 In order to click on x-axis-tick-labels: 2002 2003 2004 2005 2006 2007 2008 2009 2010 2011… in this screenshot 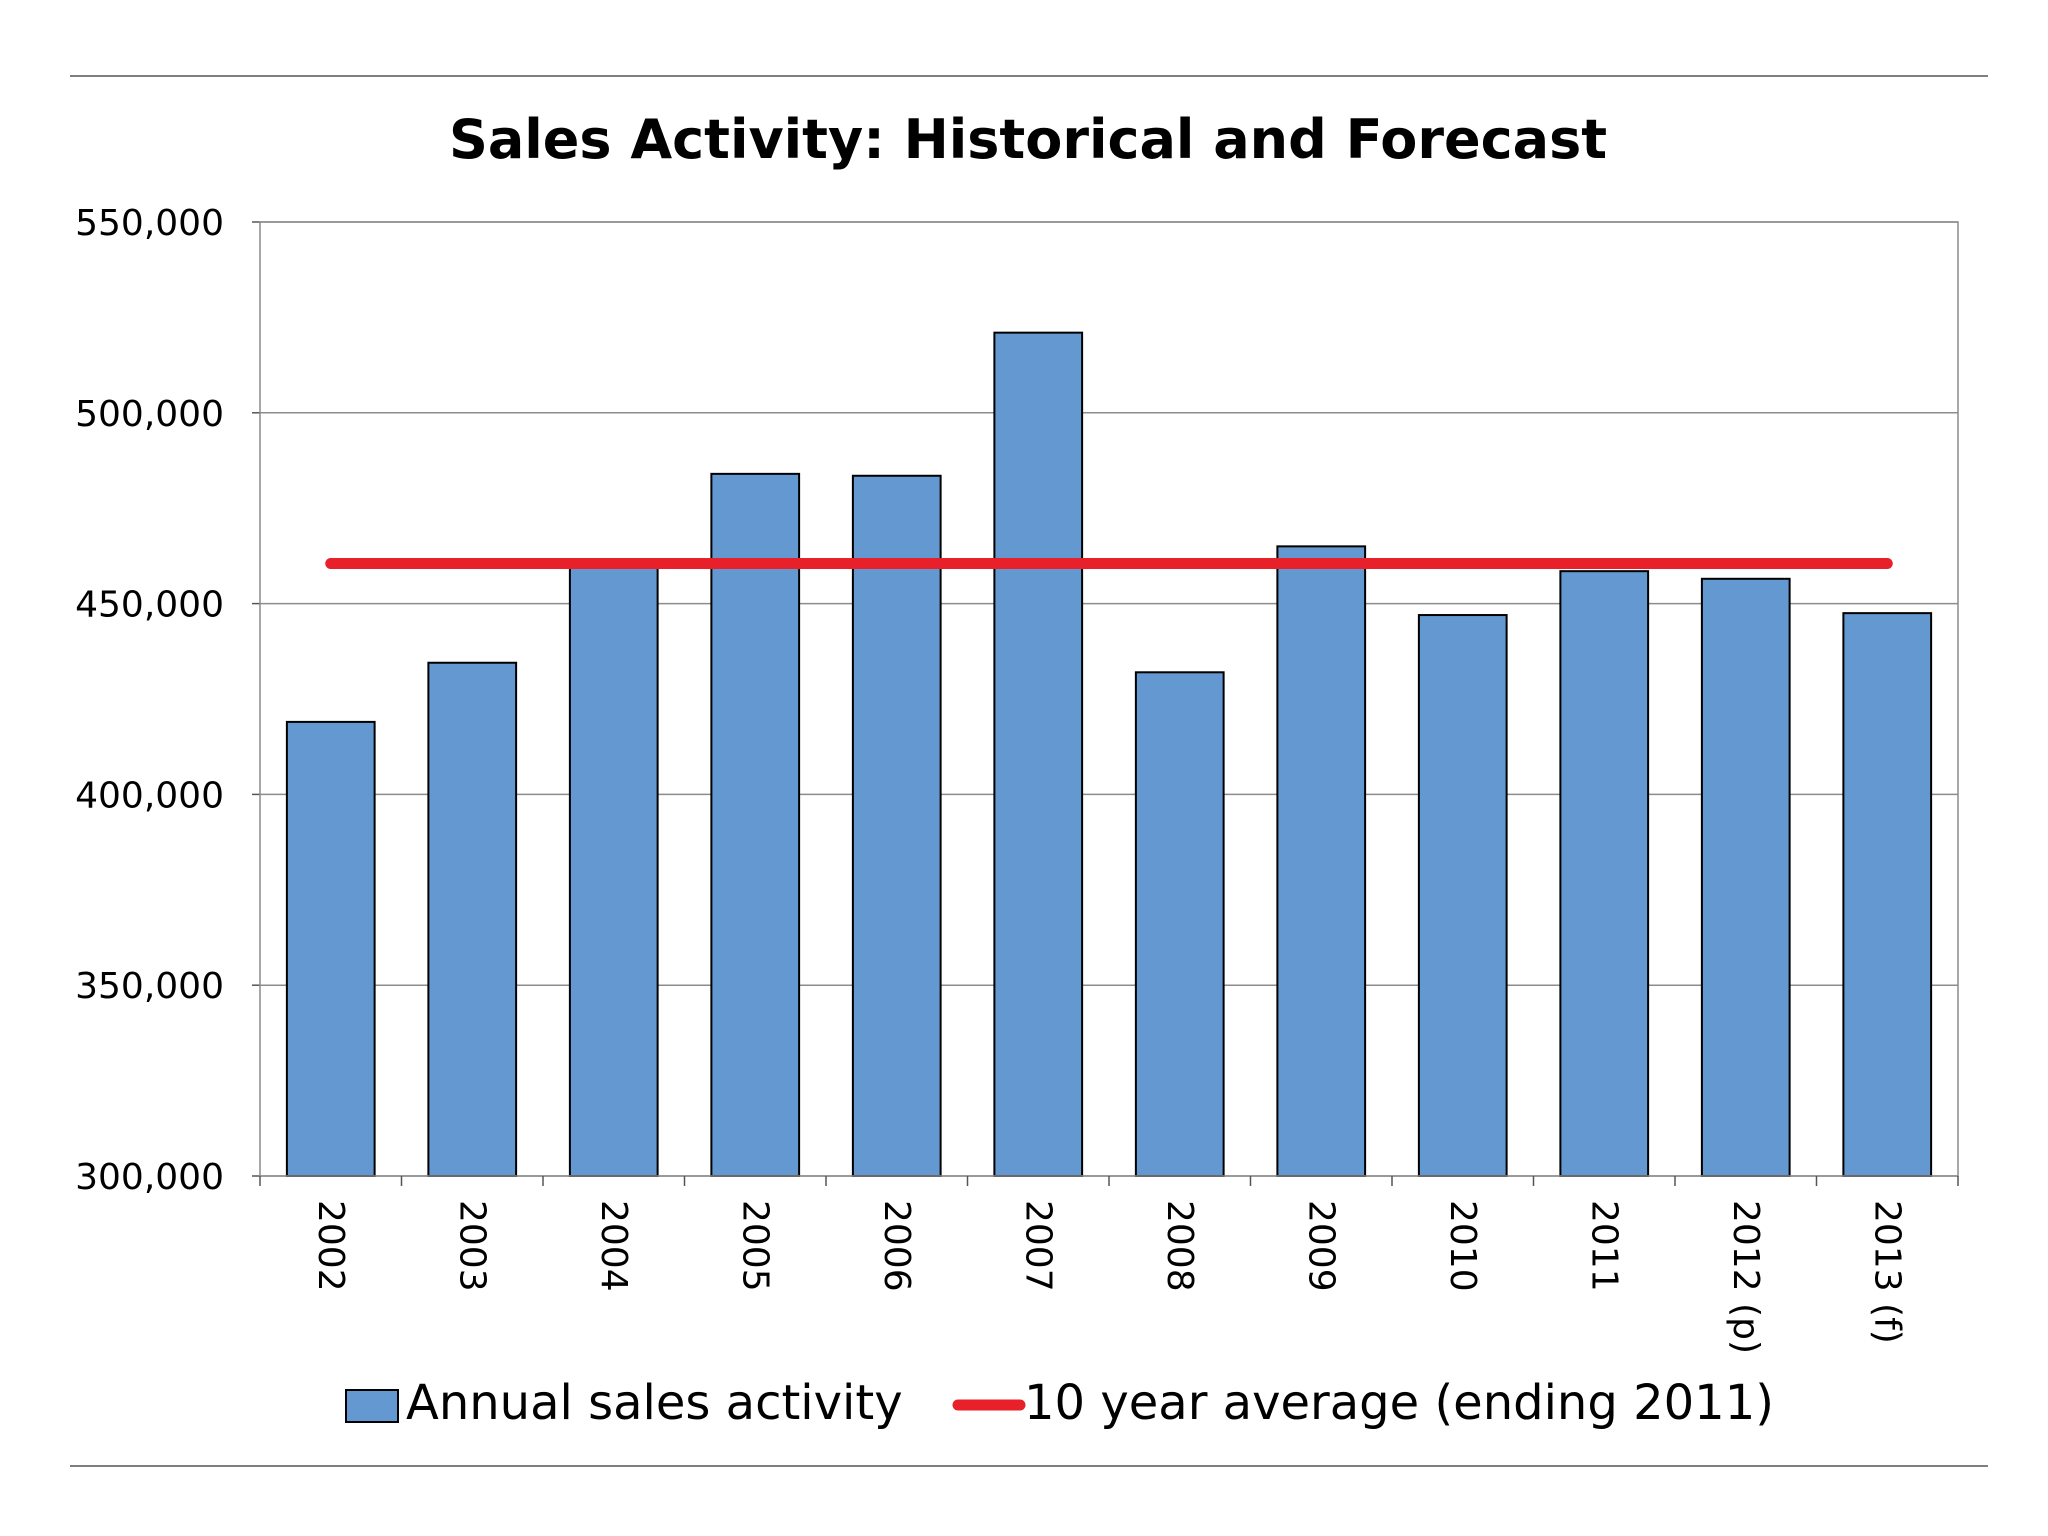, I will do `click(1109, 1277)`.